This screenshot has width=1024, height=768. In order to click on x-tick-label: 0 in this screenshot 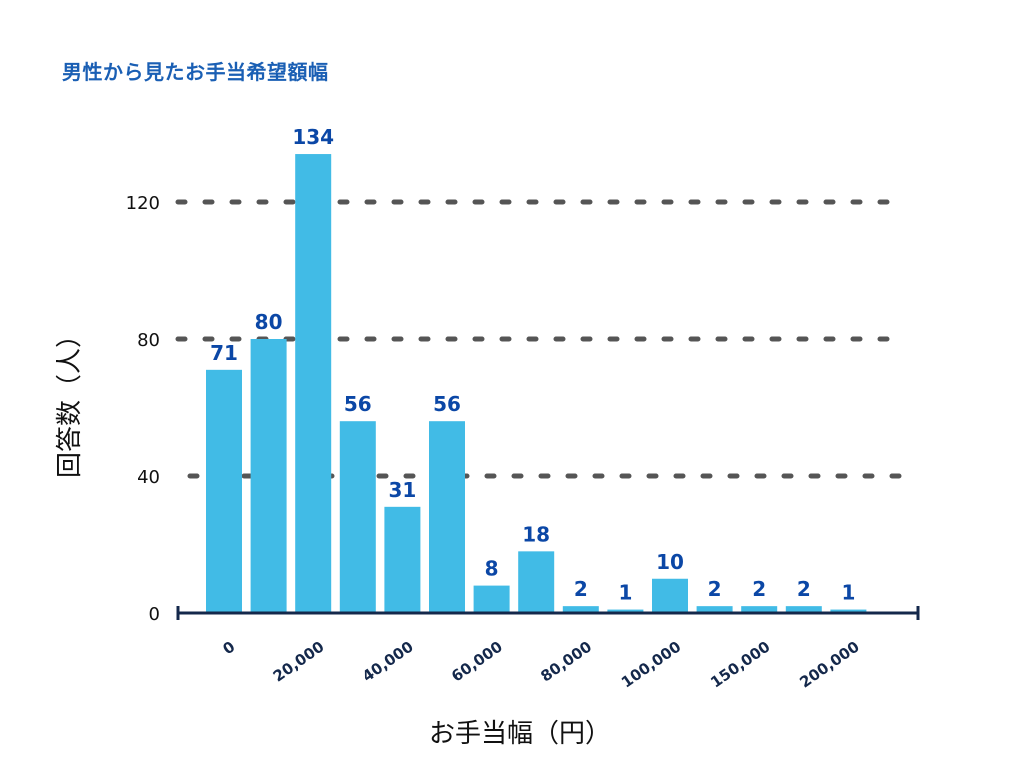, I will do `click(228, 648)`.